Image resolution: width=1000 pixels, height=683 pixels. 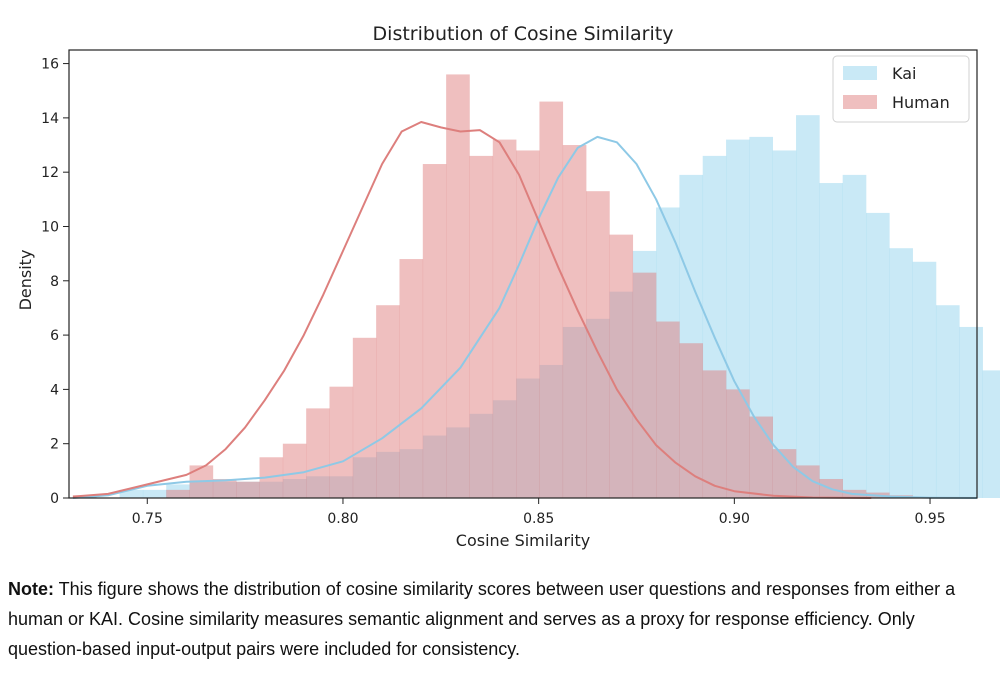 I want to click on y-tick-label-7: 14, so click(x=50, y=119).